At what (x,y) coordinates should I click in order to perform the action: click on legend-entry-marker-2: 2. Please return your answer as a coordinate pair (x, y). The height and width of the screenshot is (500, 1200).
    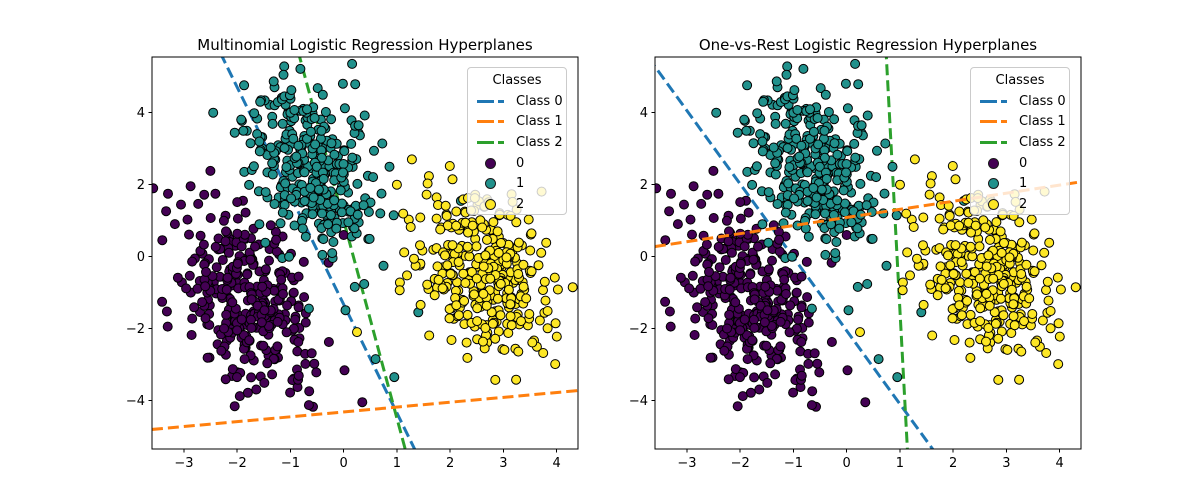
    Looking at the image, I should click on (1023, 204).